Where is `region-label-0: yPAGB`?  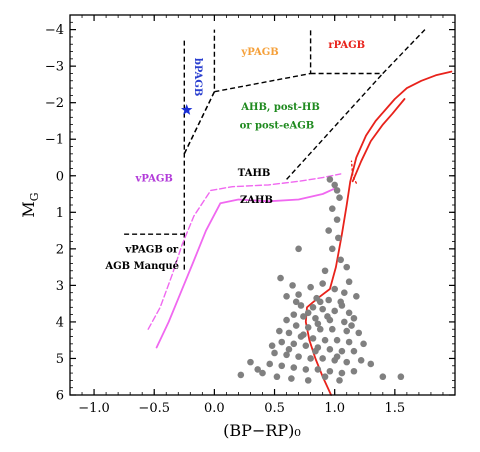
region-label-0: yPAGB is located at coordinates (259, 52).